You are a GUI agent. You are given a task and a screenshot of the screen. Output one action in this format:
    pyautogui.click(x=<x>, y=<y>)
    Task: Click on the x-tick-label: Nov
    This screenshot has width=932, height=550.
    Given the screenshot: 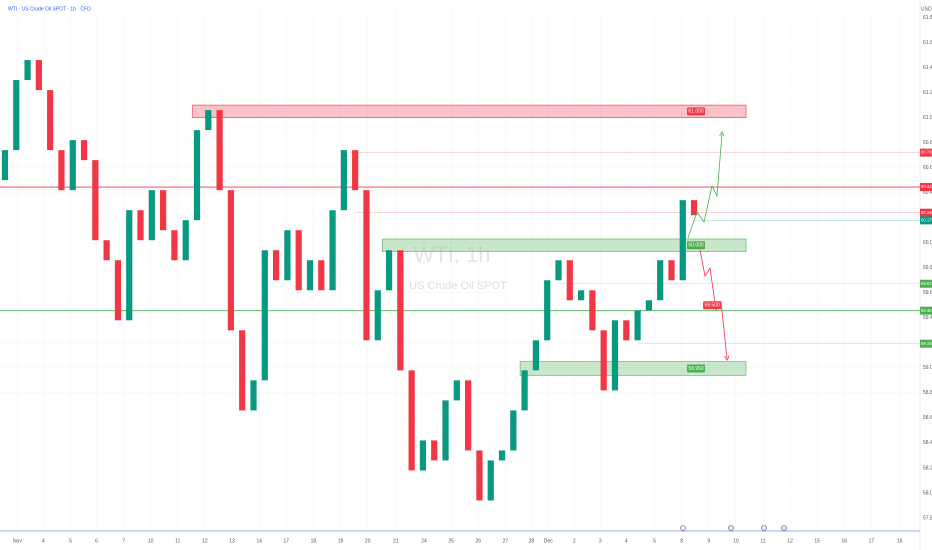 What is the action you would take?
    pyautogui.click(x=17, y=541)
    